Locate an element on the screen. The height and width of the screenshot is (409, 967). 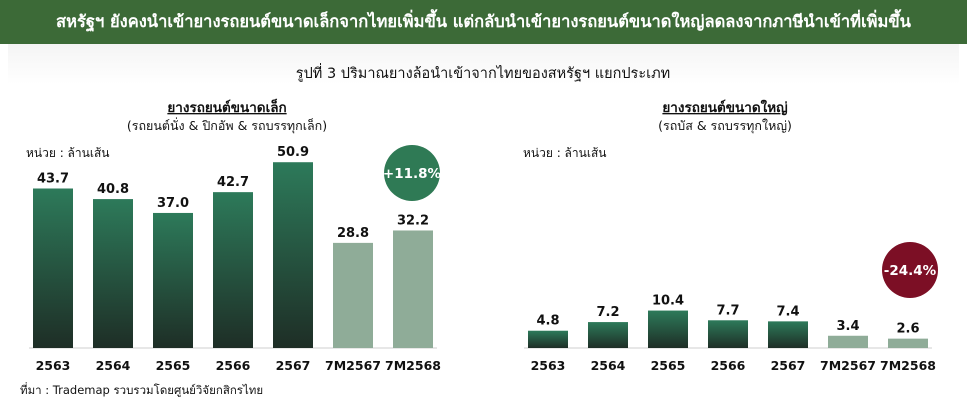
value-label: 10.4 is located at coordinates (668, 301).